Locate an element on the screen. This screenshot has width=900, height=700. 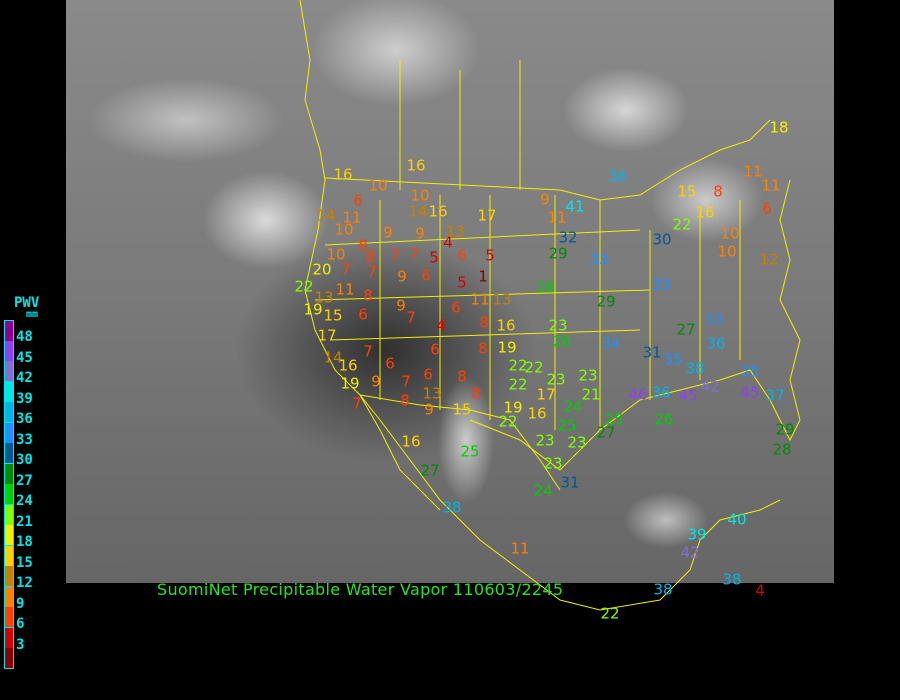
legend-label: 30 is located at coordinates (24, 460).